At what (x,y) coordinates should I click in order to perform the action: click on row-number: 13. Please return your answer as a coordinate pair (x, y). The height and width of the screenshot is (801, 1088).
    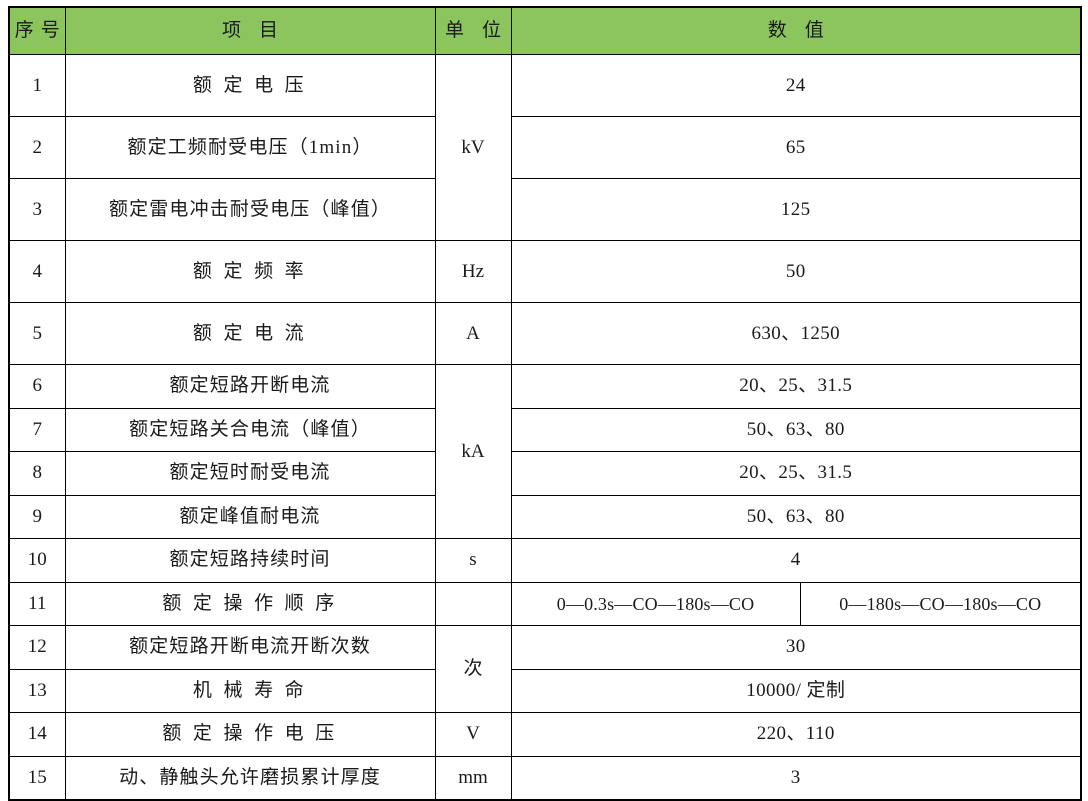
    Looking at the image, I should click on (37, 690).